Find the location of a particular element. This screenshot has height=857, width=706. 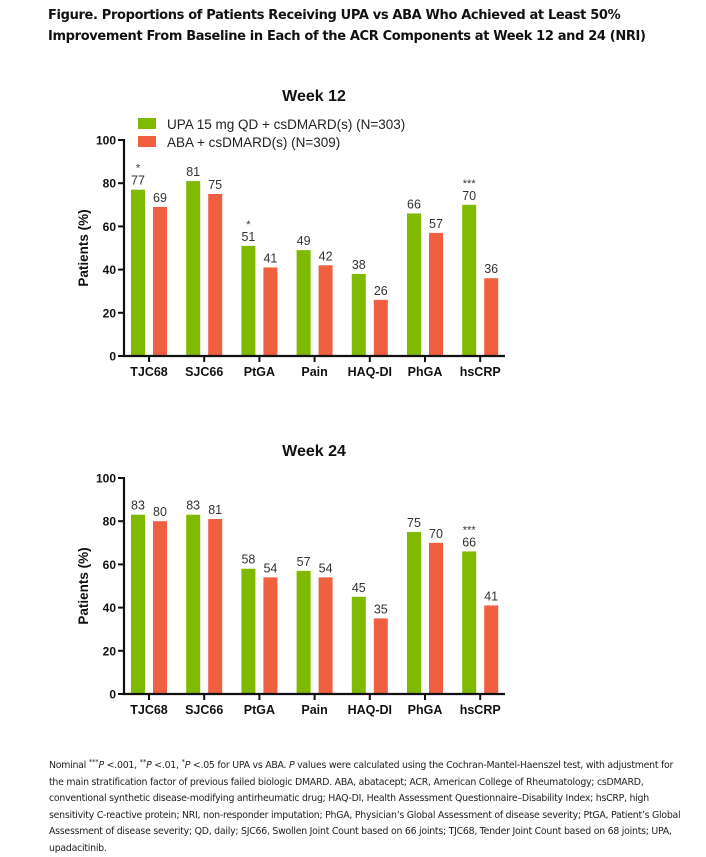

data-label: 51 is located at coordinates (248, 237).